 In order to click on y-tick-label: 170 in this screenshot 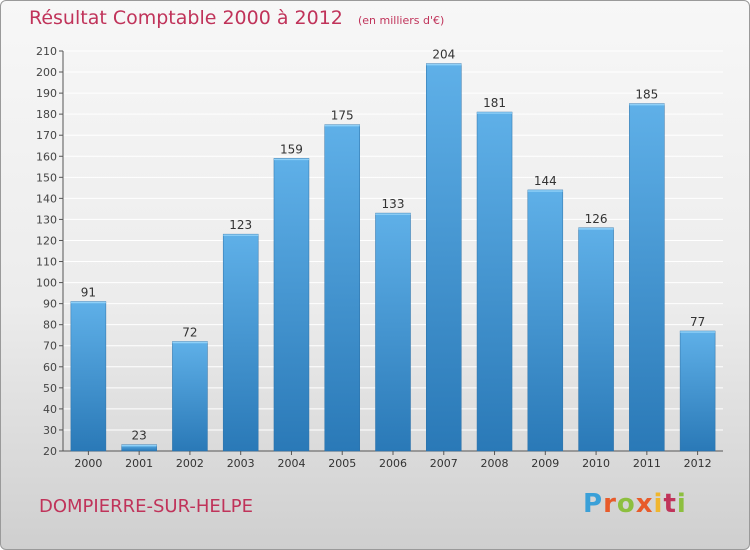, I will do `click(46, 135)`.